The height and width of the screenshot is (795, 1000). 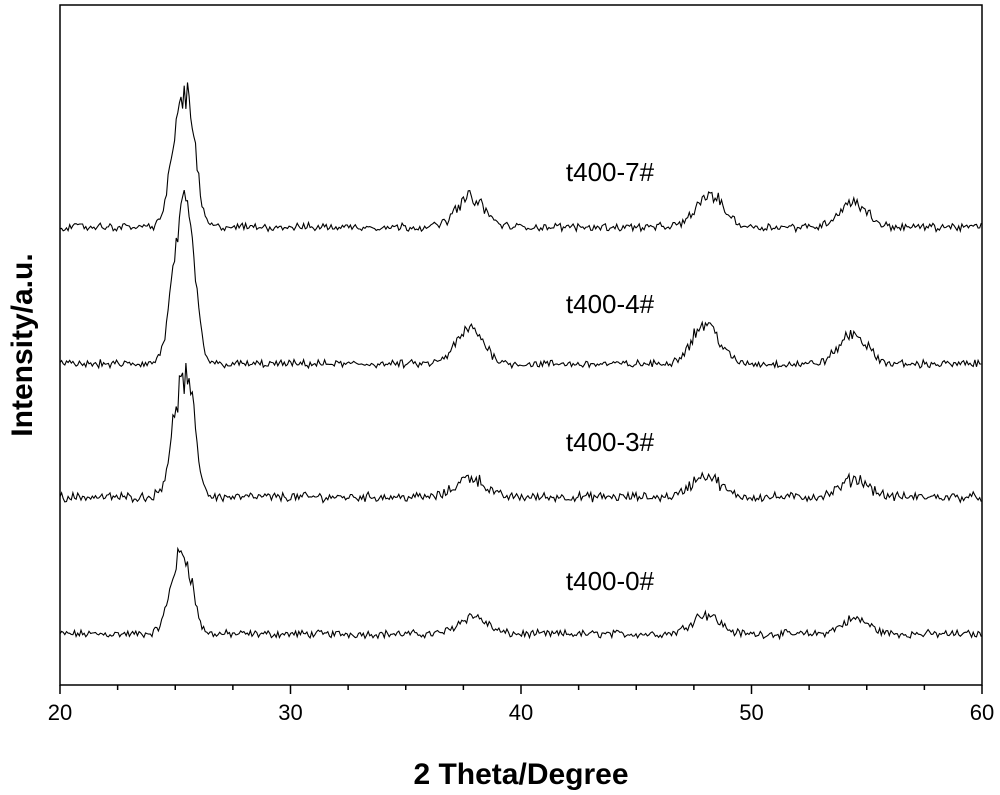 I want to click on x-tick-label: 40, so click(x=521, y=712).